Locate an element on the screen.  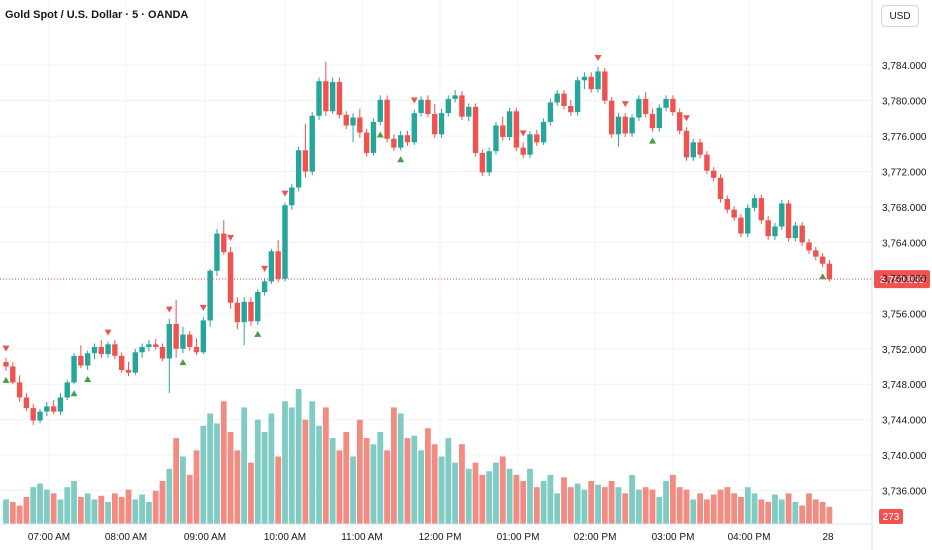
last-price-badge is located at coordinates (902, 279).